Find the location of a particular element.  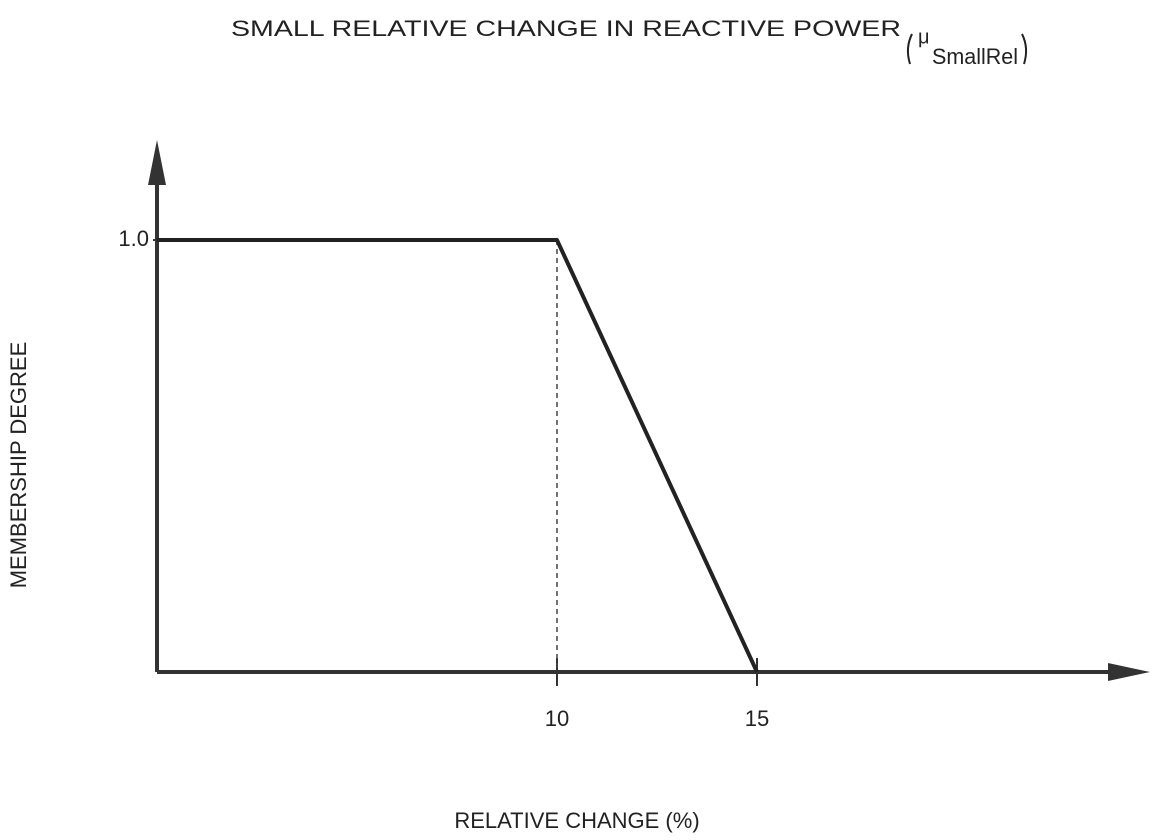

y-axis-arrow is located at coordinates (157, 162).